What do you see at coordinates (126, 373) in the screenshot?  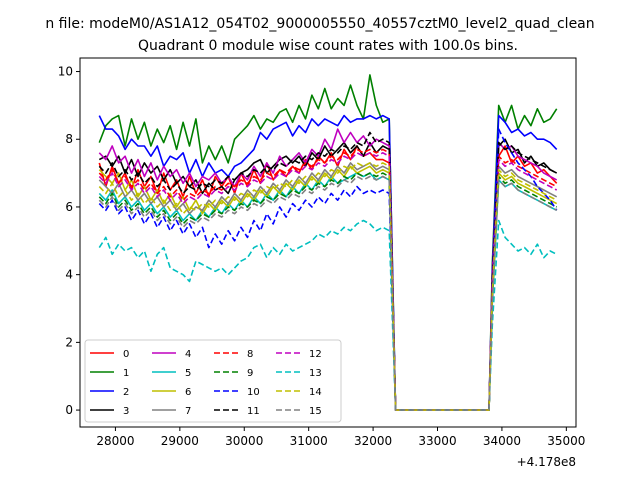 I see `legend-label: 1` at bounding box center [126, 373].